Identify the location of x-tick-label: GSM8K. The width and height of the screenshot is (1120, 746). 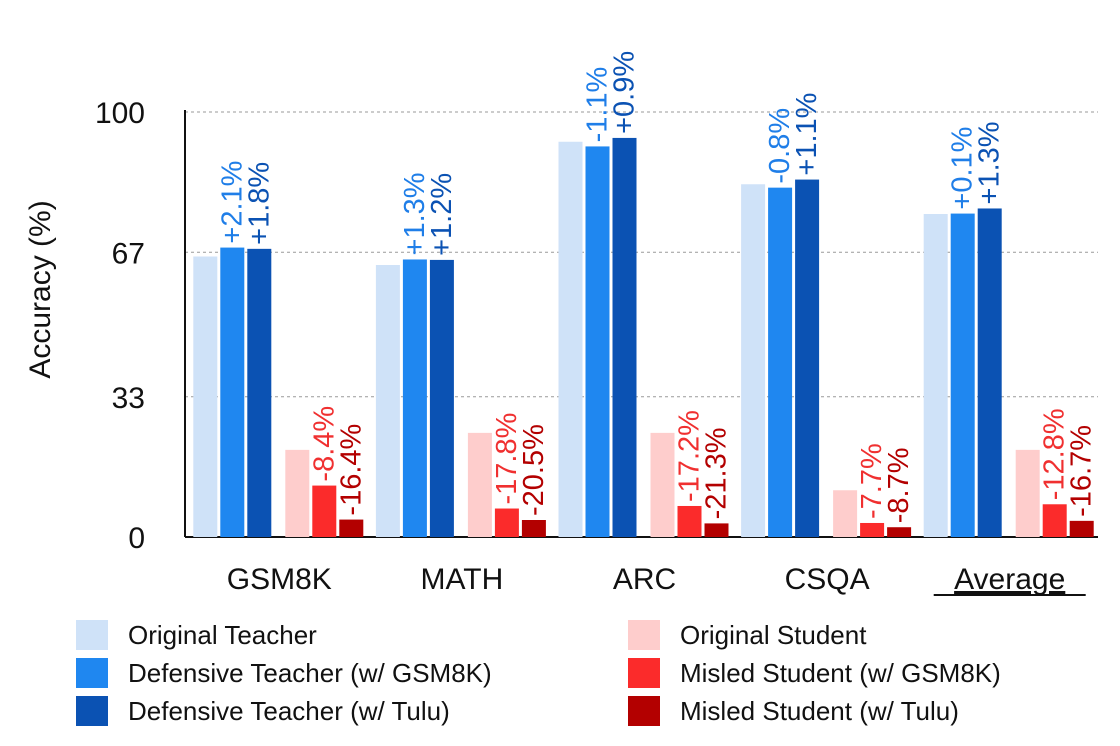
(279, 579).